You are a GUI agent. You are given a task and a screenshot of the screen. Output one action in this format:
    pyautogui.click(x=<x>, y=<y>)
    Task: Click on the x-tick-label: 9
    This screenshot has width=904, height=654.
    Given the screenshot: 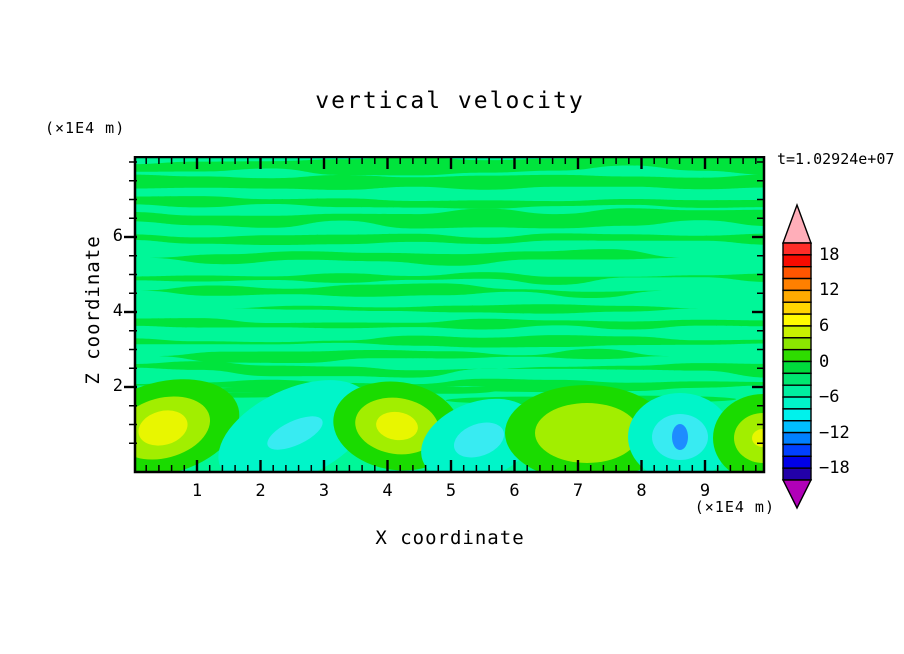 What is the action you would take?
    pyautogui.click(x=705, y=491)
    